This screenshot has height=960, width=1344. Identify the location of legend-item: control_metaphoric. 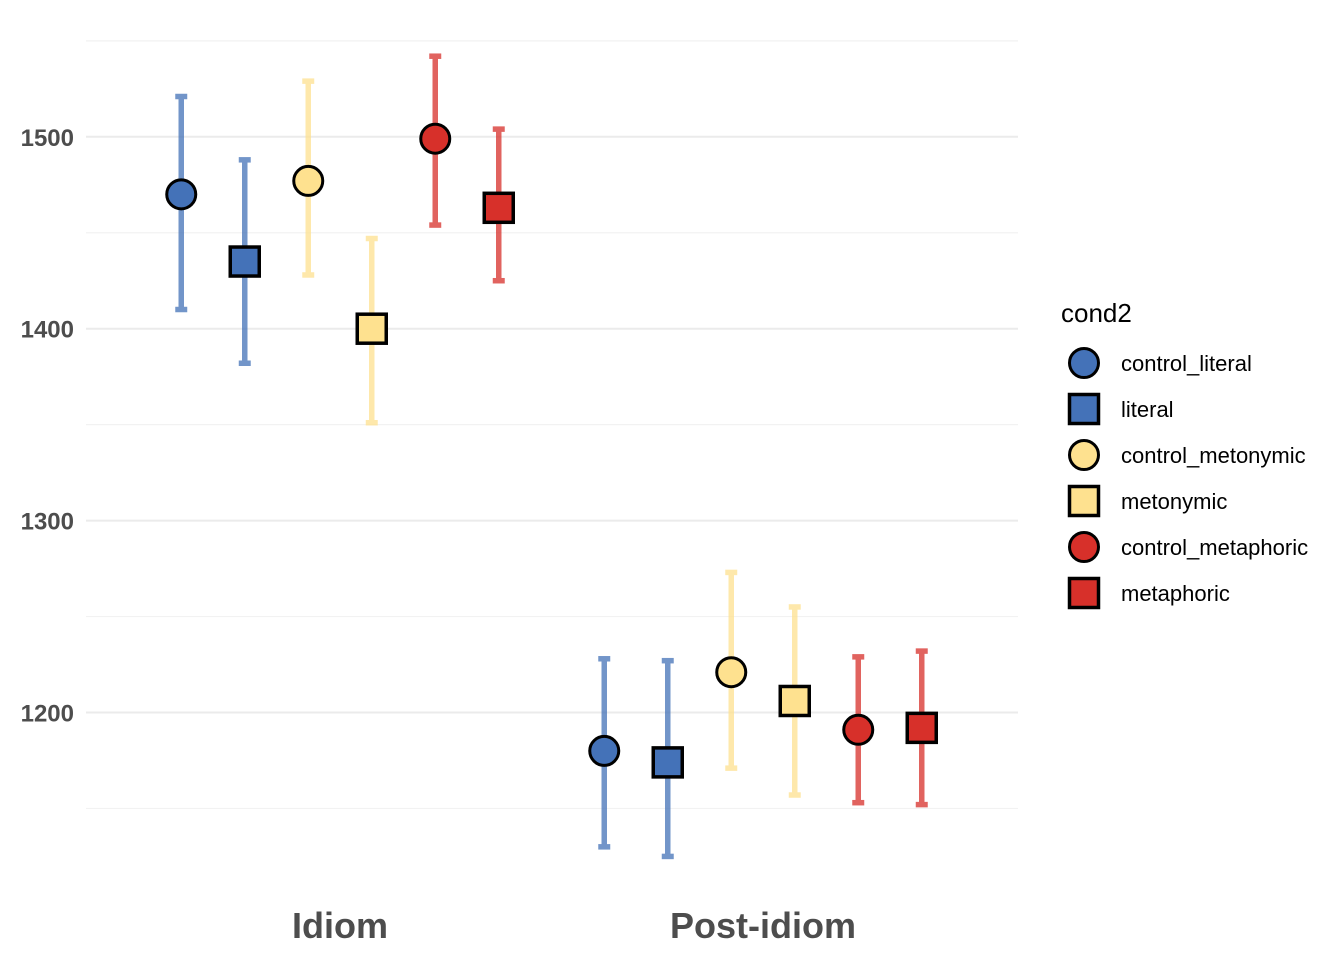
(1188, 547).